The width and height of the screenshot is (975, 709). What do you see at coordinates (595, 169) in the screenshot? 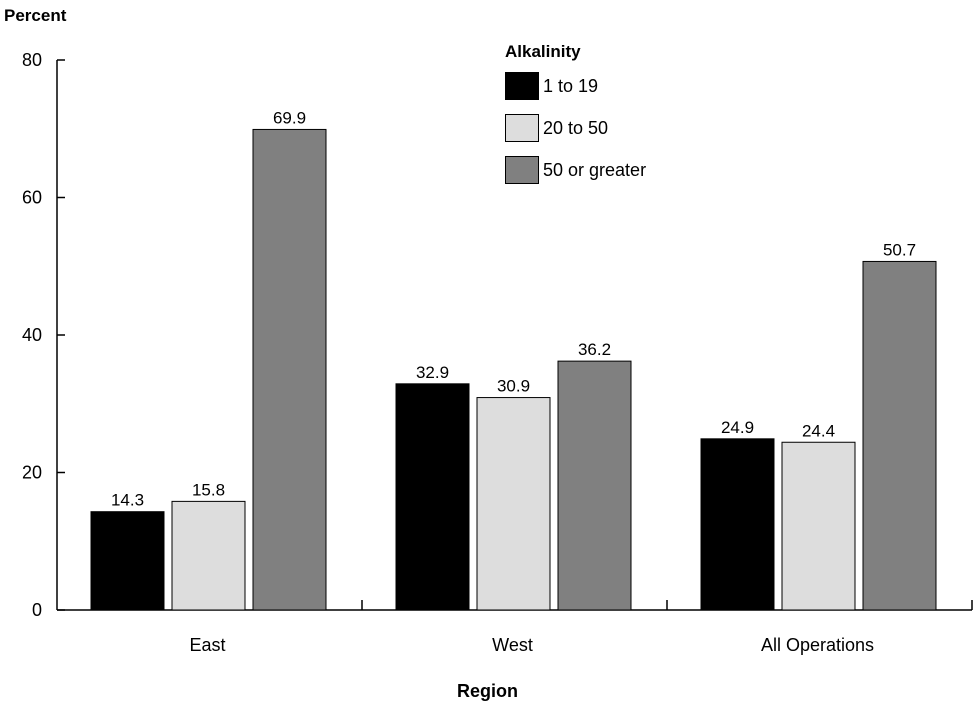
I see `legend-label: 50 or greater` at bounding box center [595, 169].